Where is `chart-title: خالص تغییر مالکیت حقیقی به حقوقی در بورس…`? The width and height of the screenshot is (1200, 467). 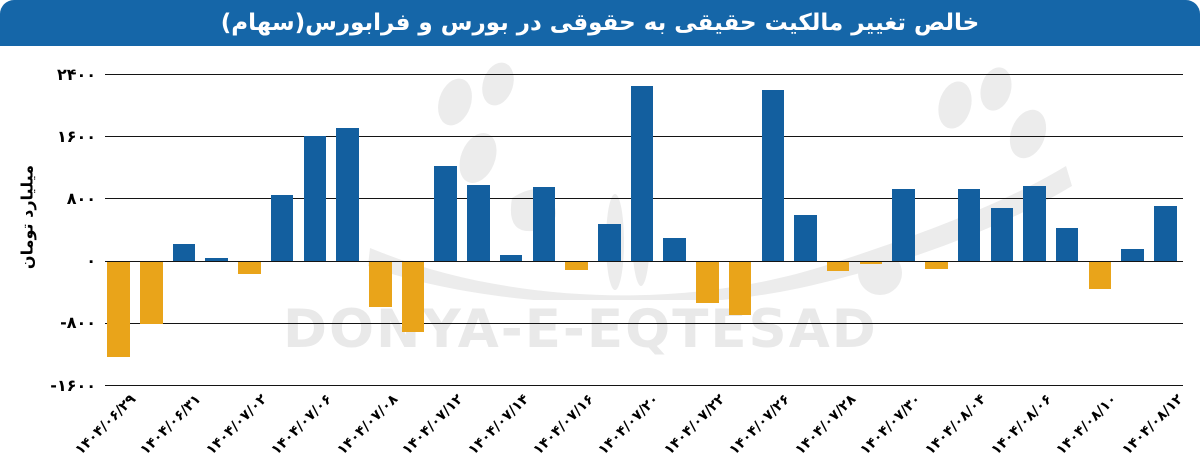 chart-title: خالص تغییر مالکیت حقیقی به حقوقی در بورس… is located at coordinates (600, 23).